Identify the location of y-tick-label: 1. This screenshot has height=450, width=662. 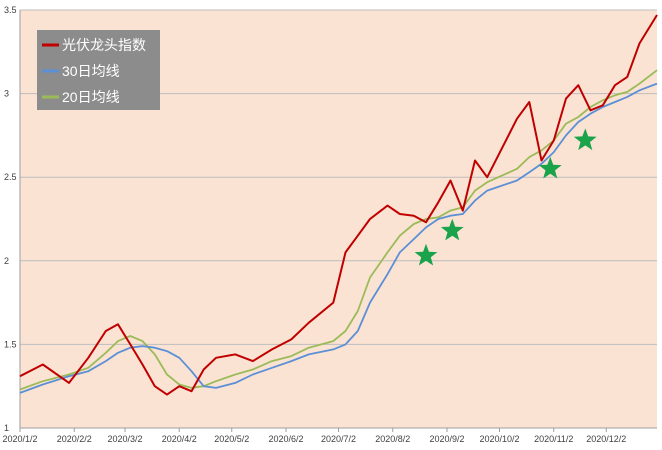
(6, 428).